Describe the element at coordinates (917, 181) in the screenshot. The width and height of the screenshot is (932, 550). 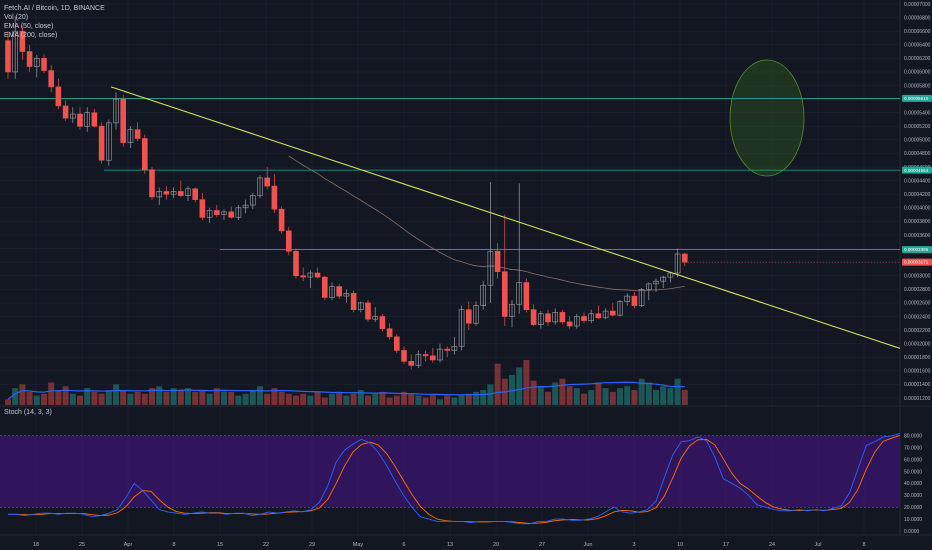
I see `price-tick-label: 0.00004400` at that location.